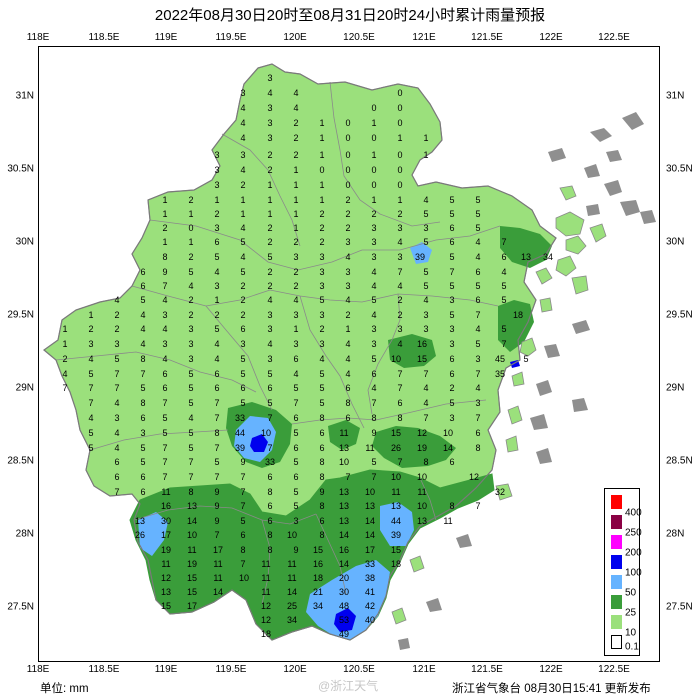 The height and width of the screenshot is (700, 700). Describe the element at coordinates (631, 593) in the screenshot. I see `legend-label: 50` at that location.